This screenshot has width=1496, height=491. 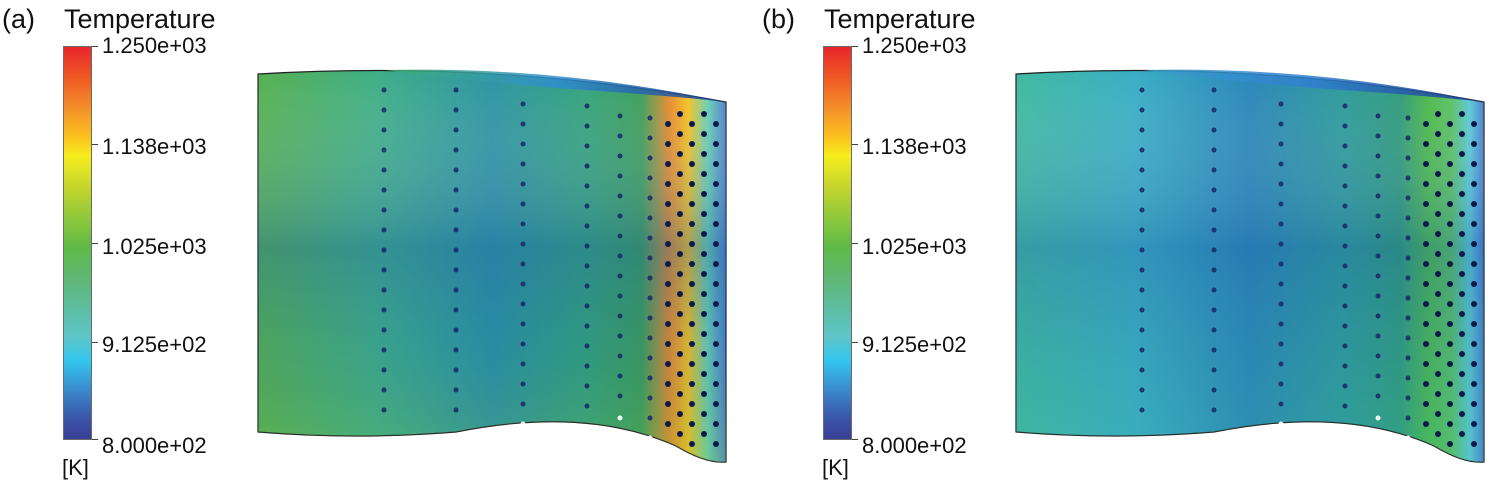 I want to click on panel-label: (b), so click(x=778, y=19).